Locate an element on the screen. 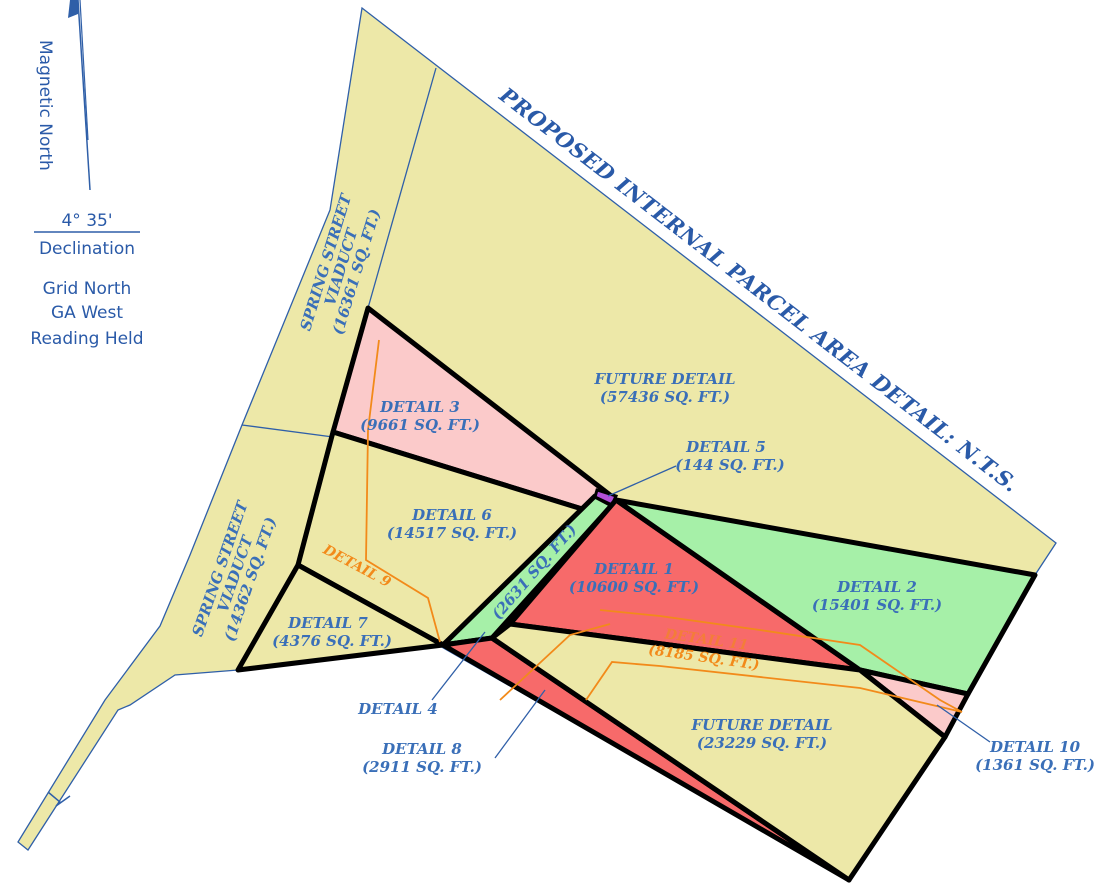 This screenshot has height=886, width=1105. future-top-label: FUTURE DETAIL (57436 SQ. FT.) is located at coordinates (664, 388).